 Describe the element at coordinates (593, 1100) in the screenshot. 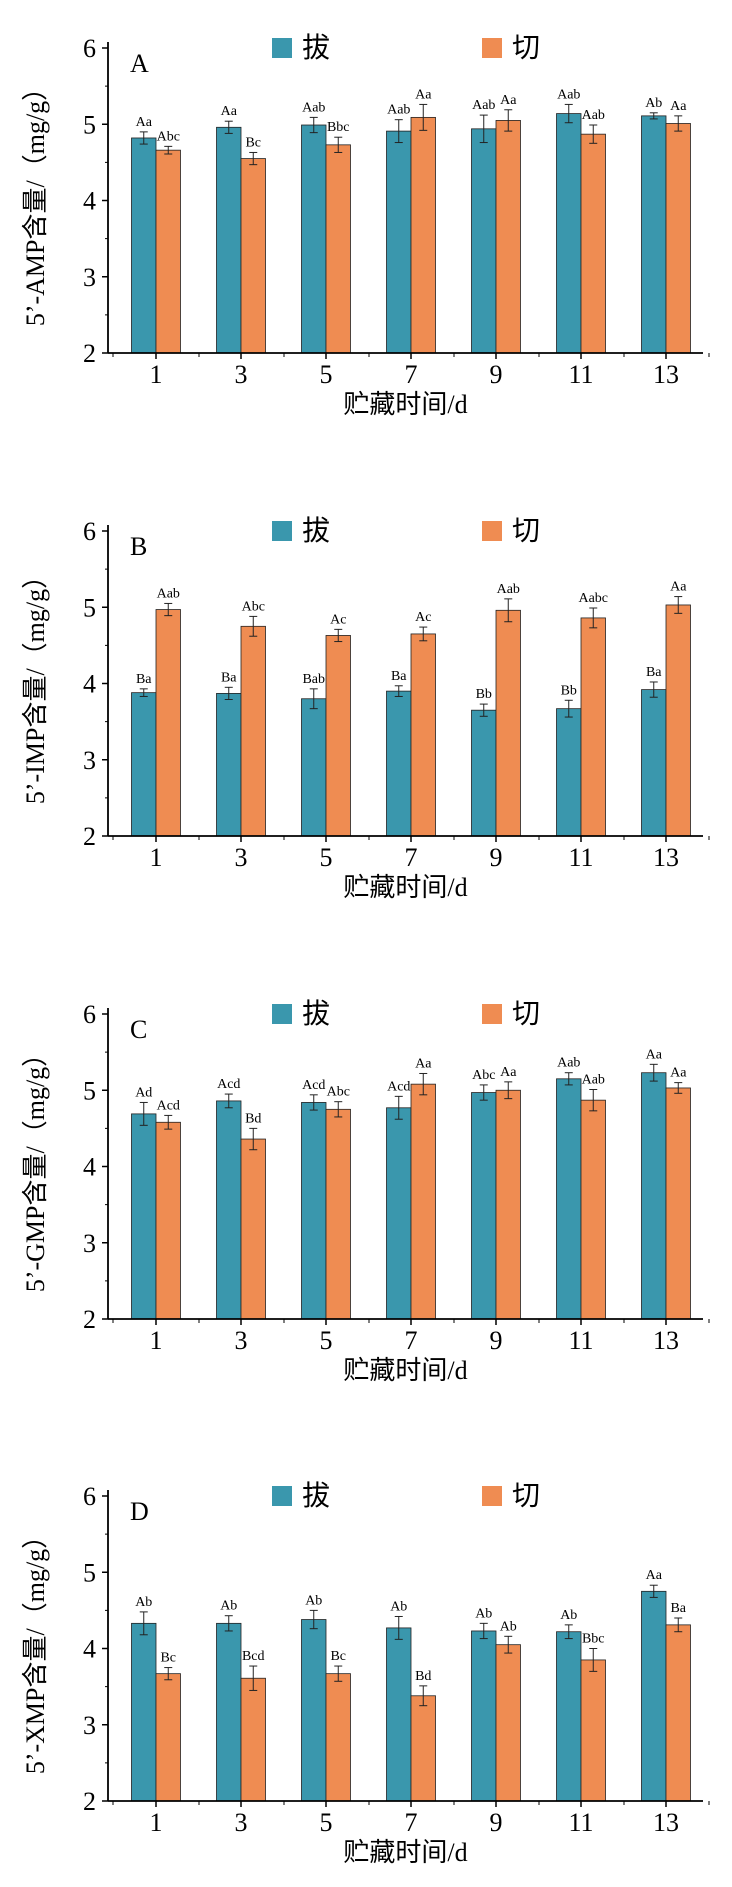

I see `error-bar-C-11-s2` at that location.